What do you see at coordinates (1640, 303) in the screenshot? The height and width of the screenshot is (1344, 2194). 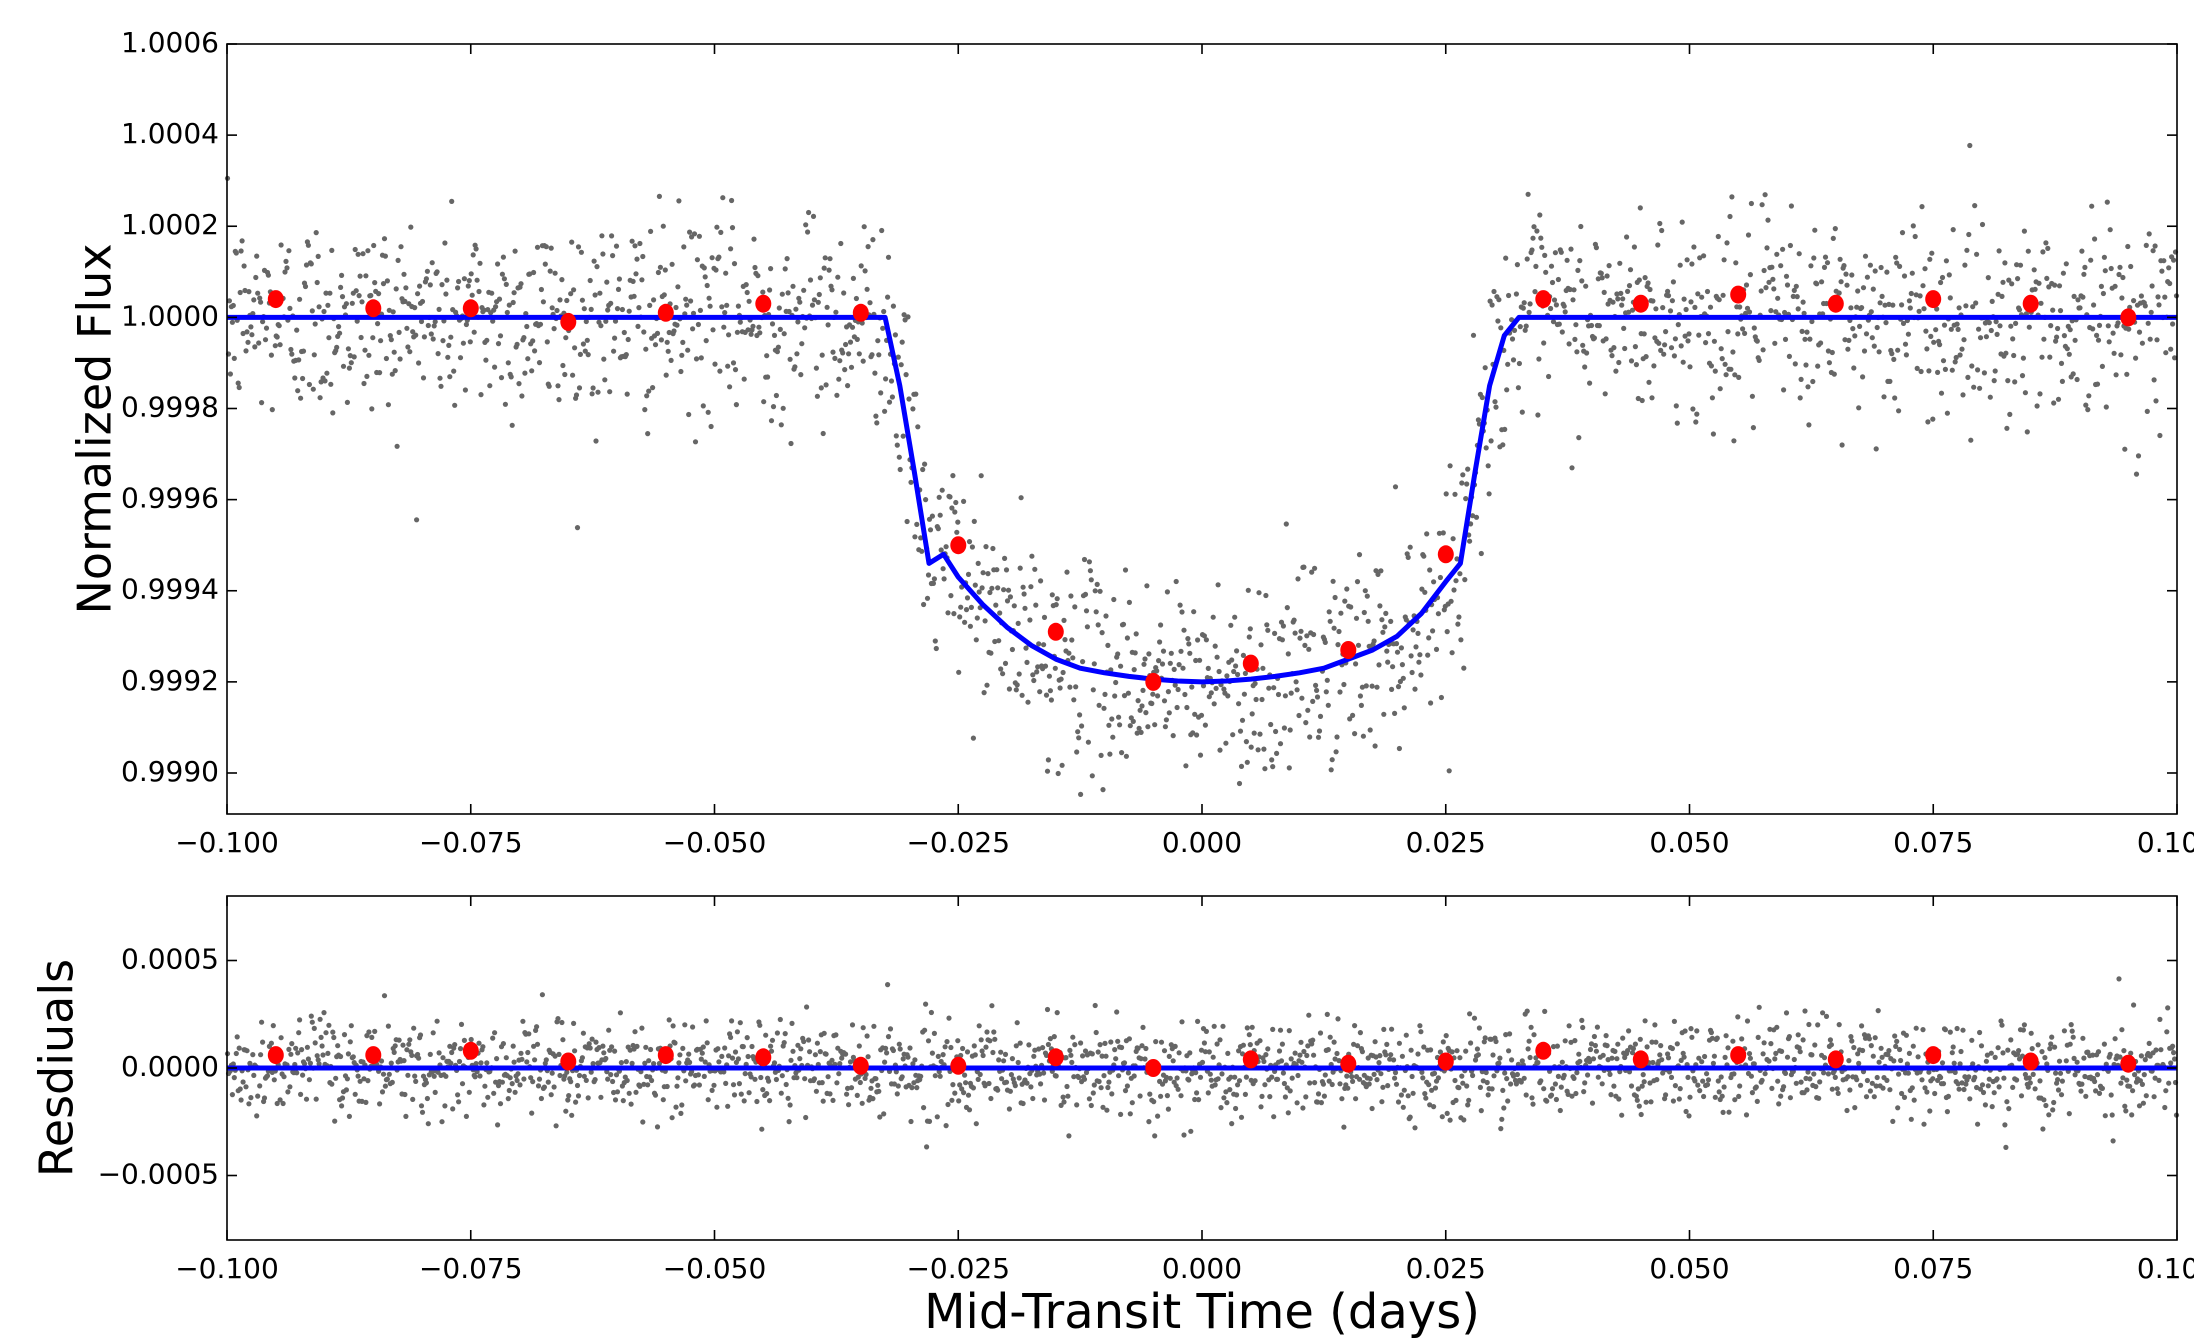 I see `binned-point` at bounding box center [1640, 303].